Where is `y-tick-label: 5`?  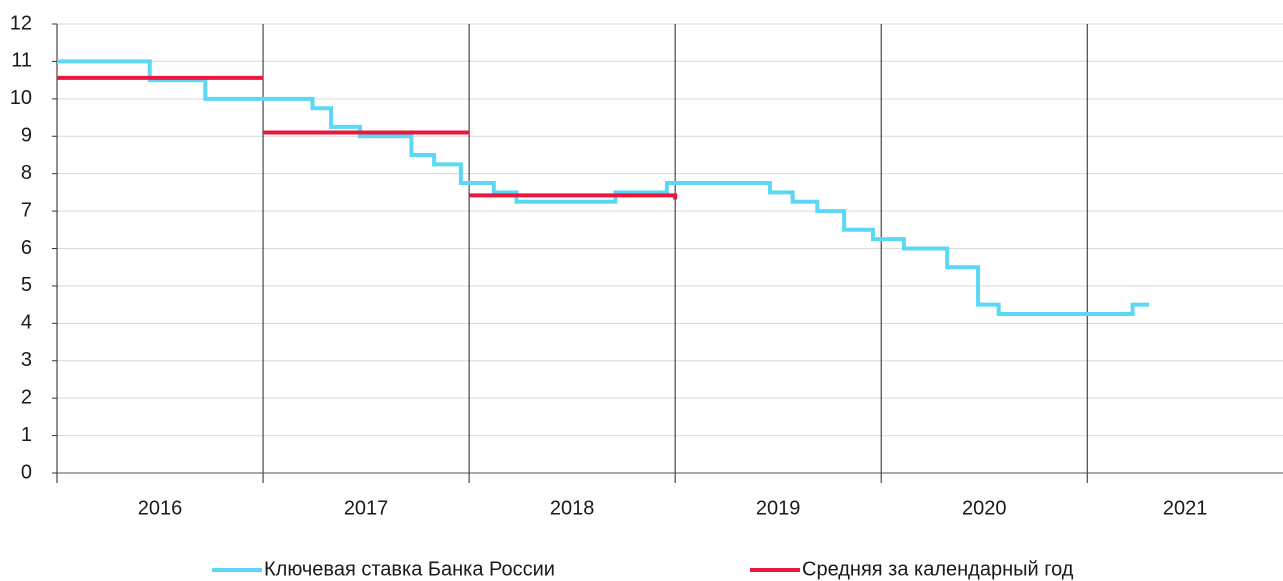
y-tick-label: 5 is located at coordinates (26, 285).